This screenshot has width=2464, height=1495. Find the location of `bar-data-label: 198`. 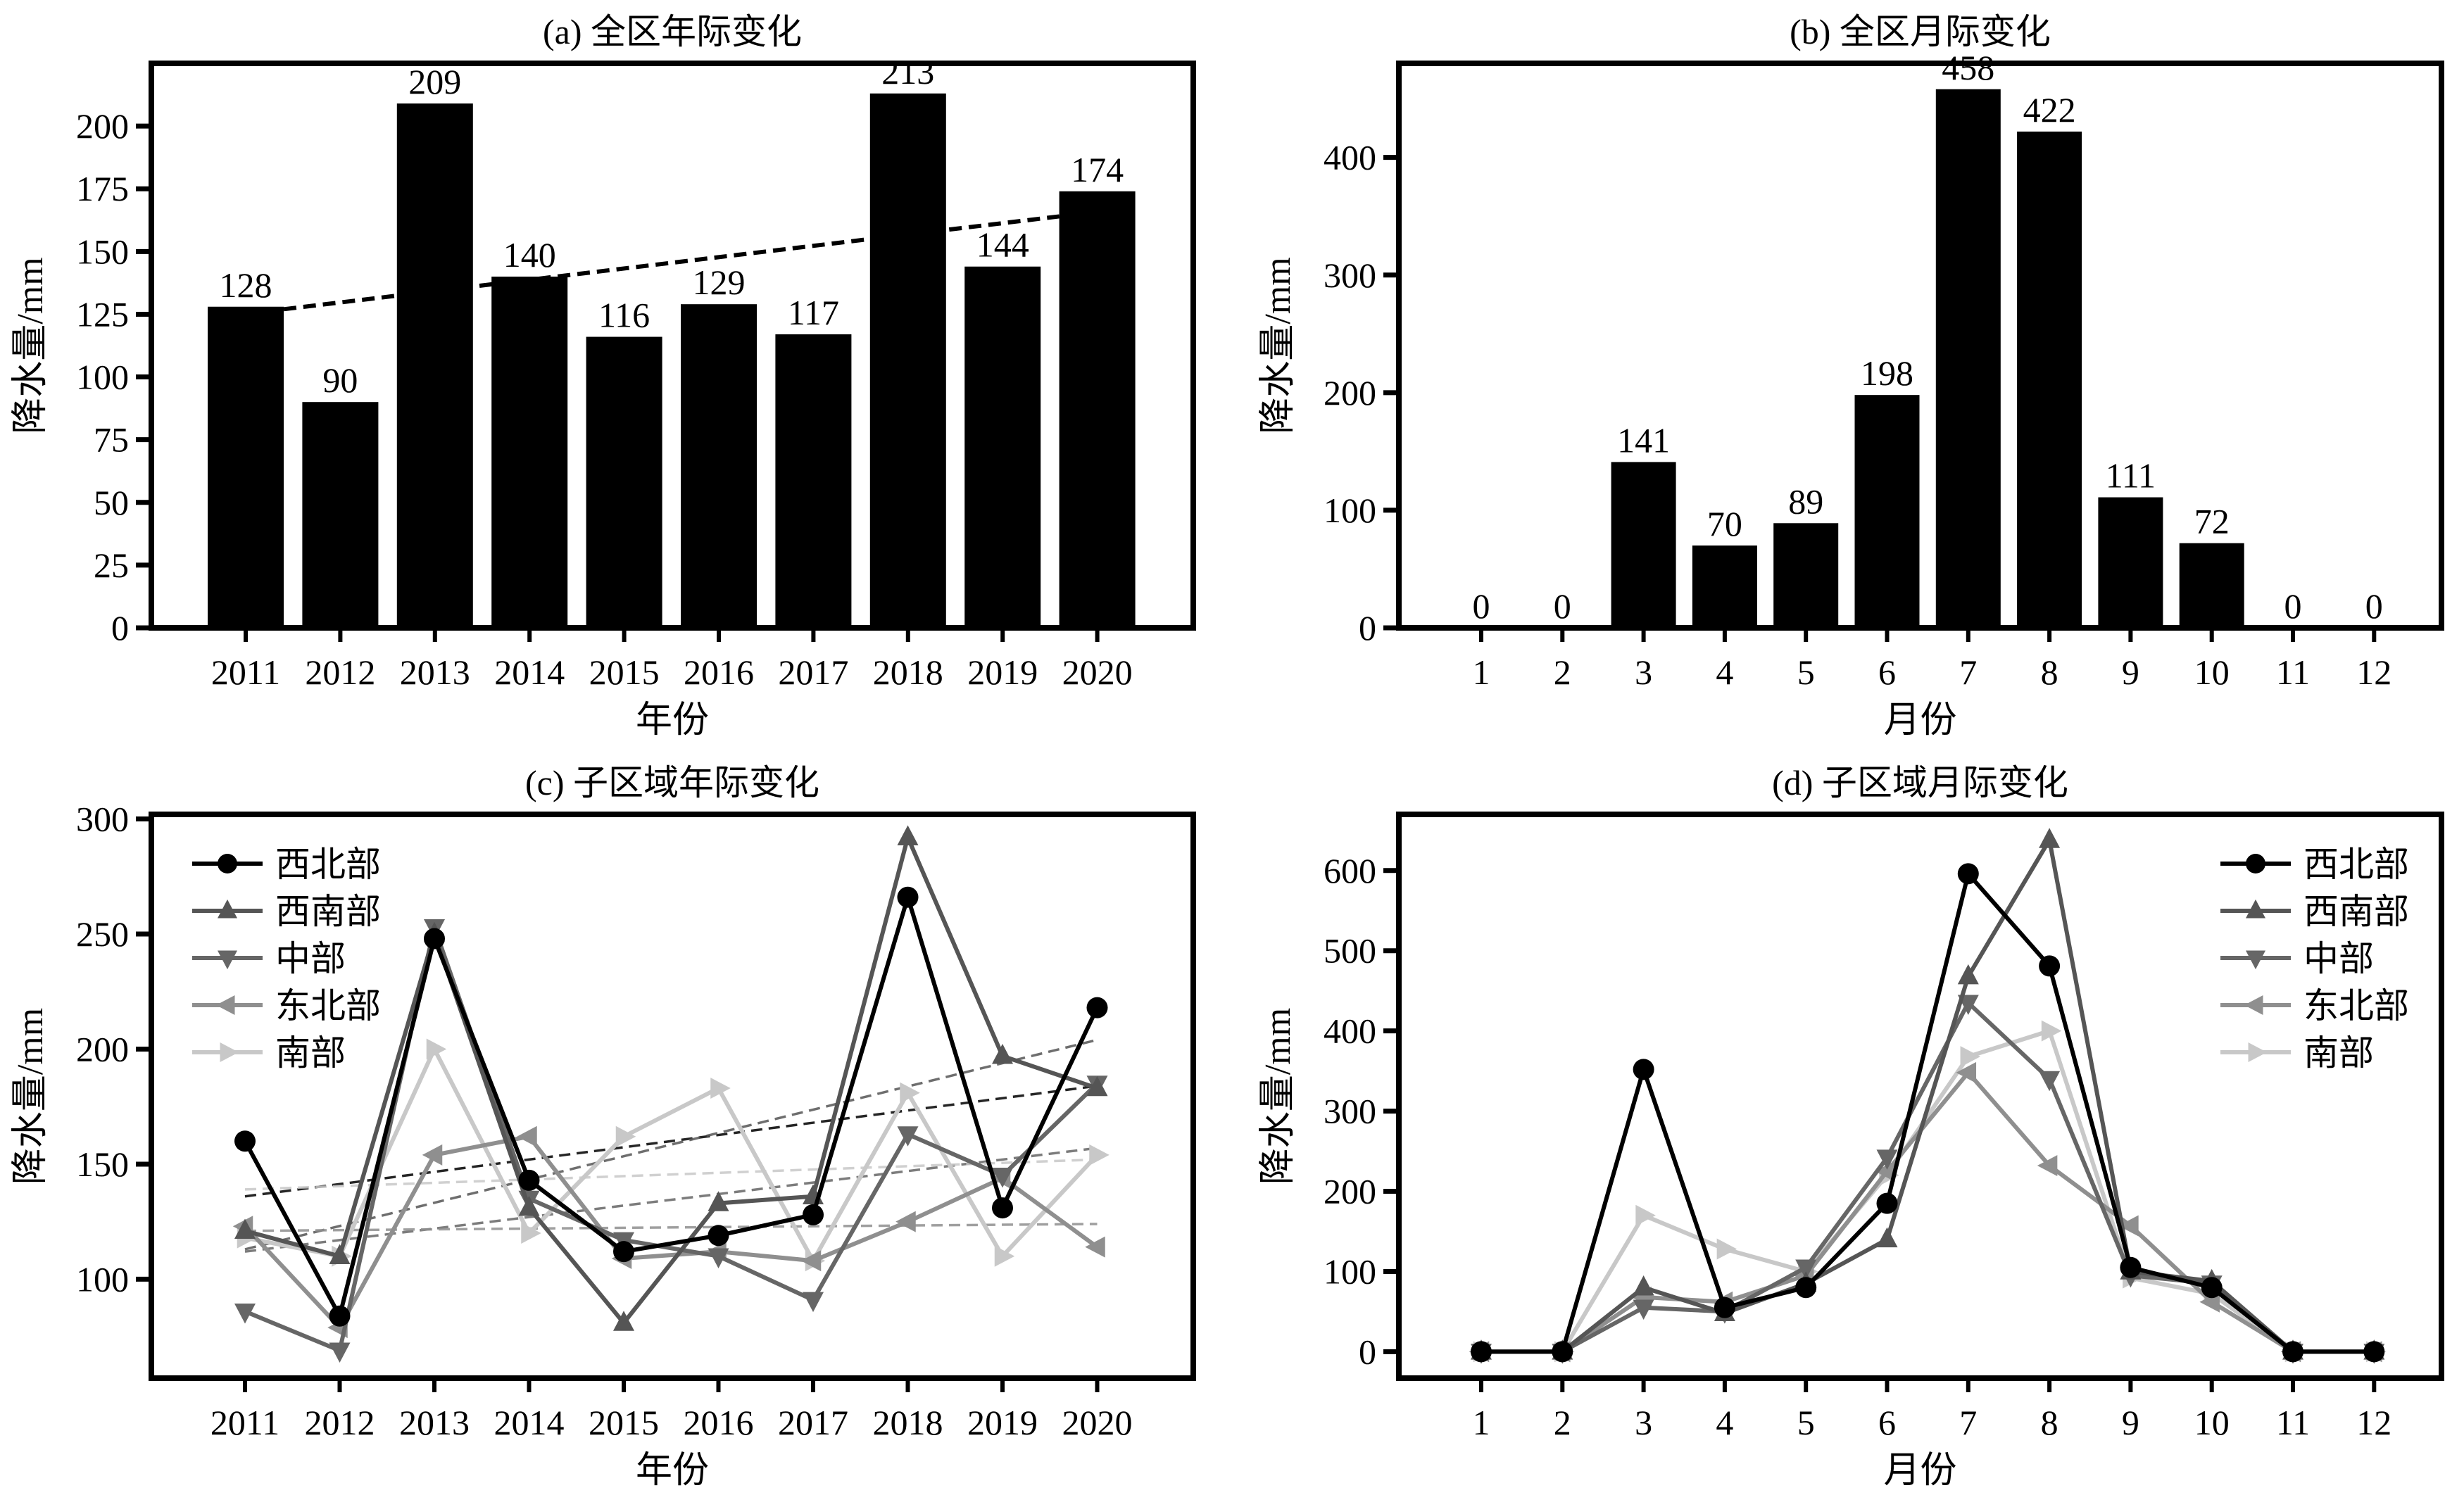

bar-data-label: 198 is located at coordinates (1887, 373).